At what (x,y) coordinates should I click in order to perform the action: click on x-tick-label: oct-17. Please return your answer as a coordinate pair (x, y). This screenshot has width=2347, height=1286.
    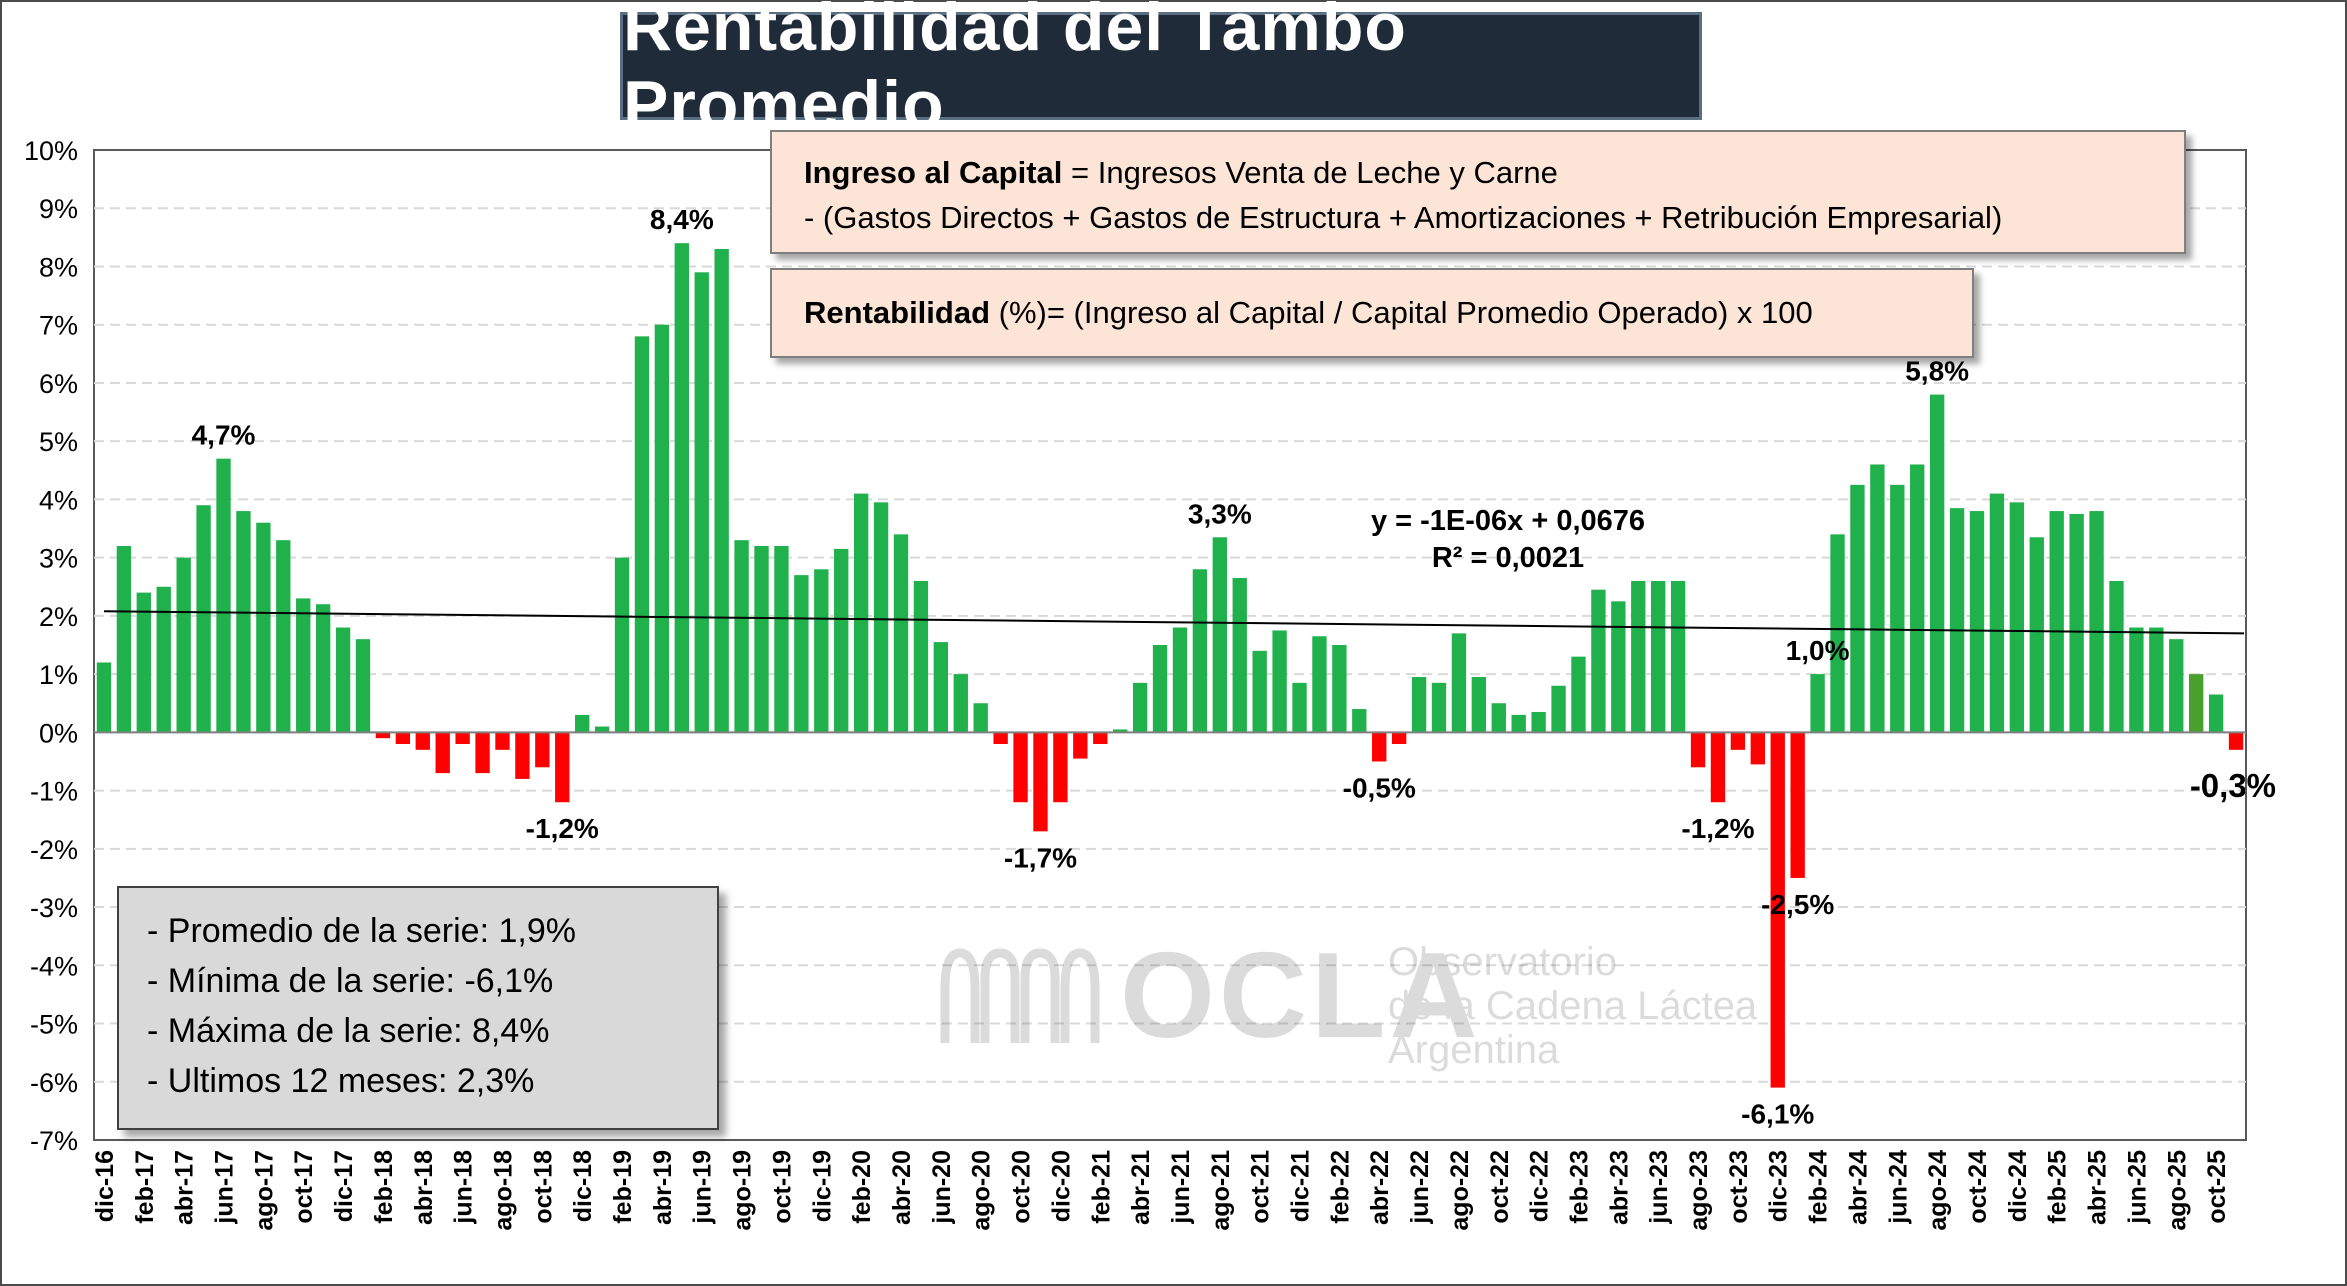
    Looking at the image, I should click on (304, 1187).